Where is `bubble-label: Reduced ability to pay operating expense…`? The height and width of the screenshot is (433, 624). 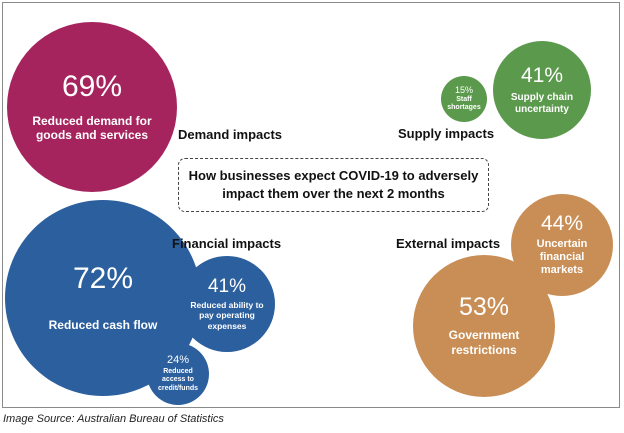 bubble-label: Reduced ability to pay operating expense… is located at coordinates (227, 315).